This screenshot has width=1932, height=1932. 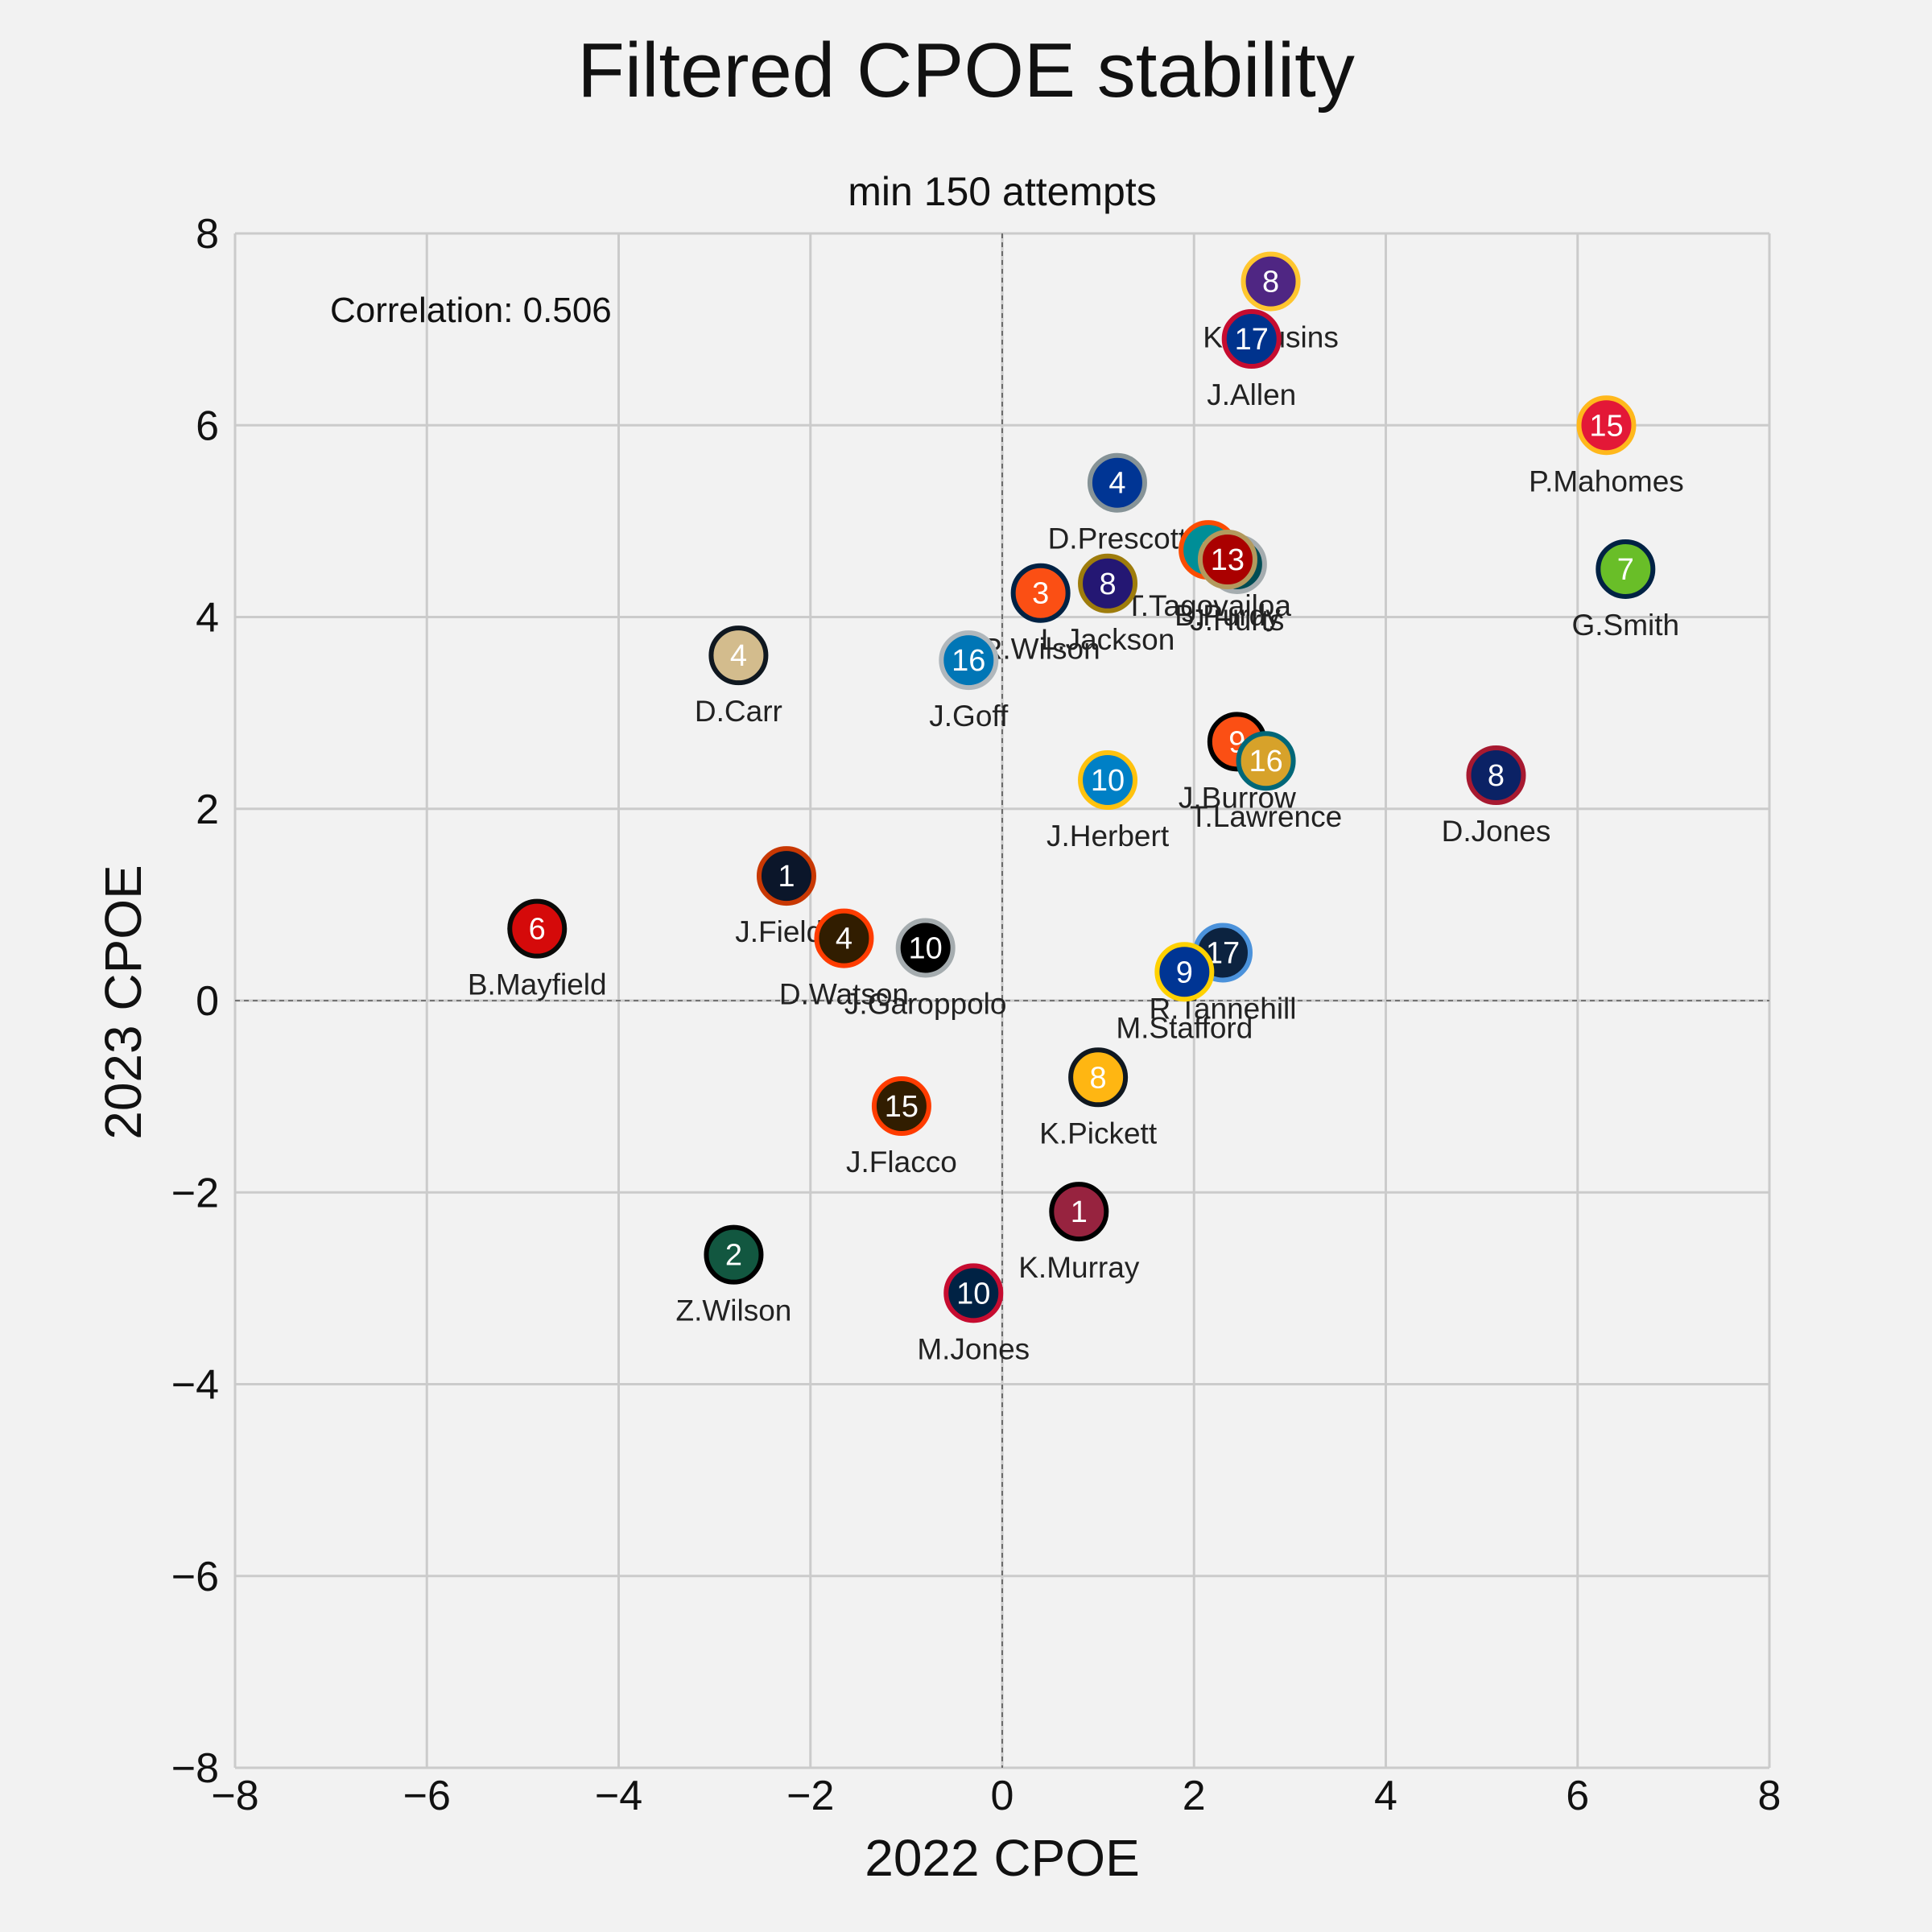 I want to click on data-point: 9 M.Stafford, so click(x=1184, y=993).